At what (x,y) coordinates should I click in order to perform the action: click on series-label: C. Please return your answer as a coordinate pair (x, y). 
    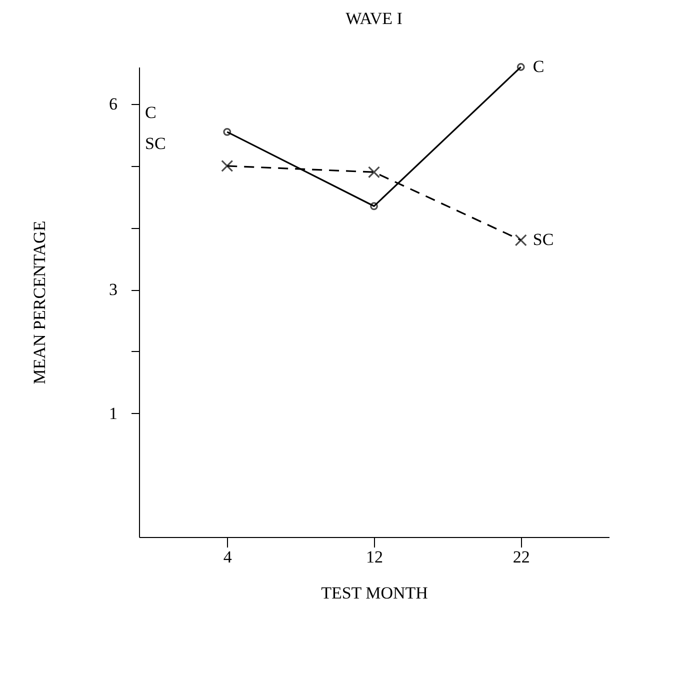
    Looking at the image, I should click on (538, 66).